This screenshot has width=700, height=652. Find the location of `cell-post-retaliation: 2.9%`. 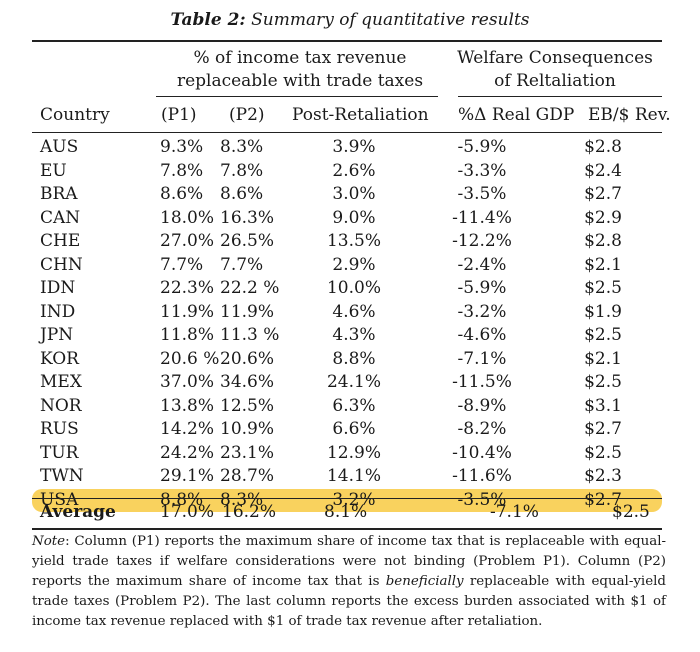

cell-post-retaliation: 2.9% is located at coordinates (354, 264).